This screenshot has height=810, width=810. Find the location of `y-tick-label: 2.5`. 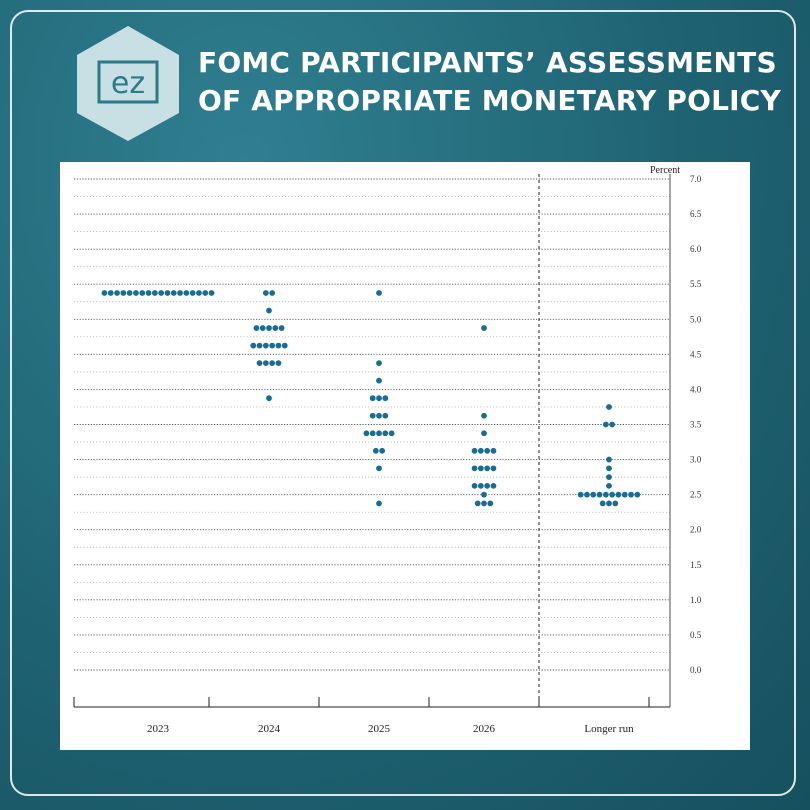

y-tick-label: 2.5 is located at coordinates (696, 495).